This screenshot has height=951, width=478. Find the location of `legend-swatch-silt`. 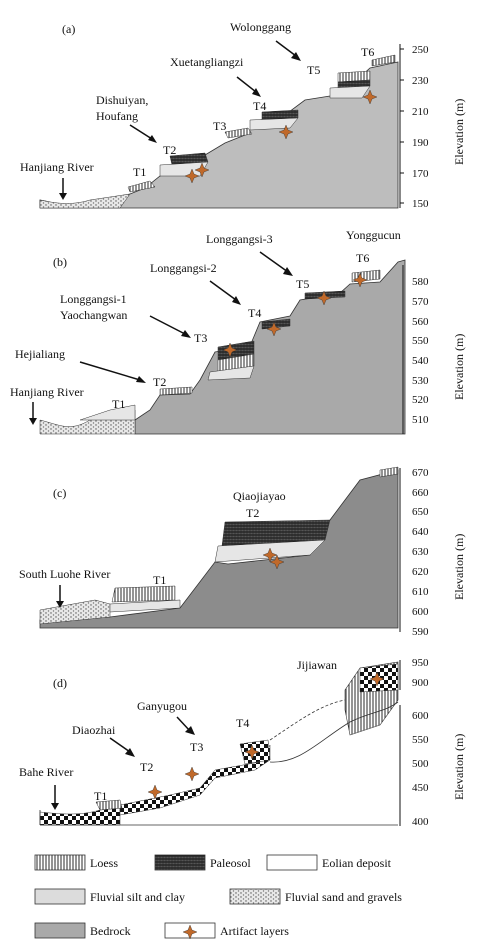

legend-swatch-silt is located at coordinates (60, 896).